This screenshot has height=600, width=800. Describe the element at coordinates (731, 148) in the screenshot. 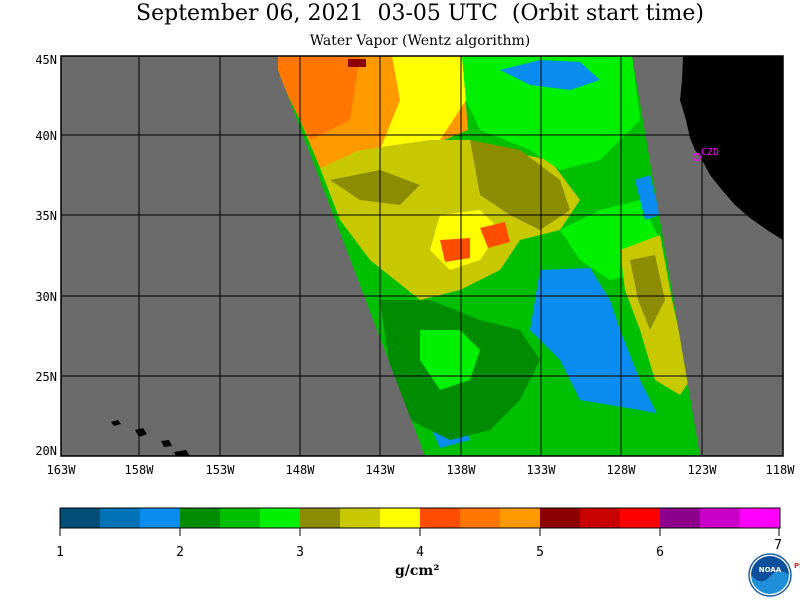

I see `land-mass` at that location.